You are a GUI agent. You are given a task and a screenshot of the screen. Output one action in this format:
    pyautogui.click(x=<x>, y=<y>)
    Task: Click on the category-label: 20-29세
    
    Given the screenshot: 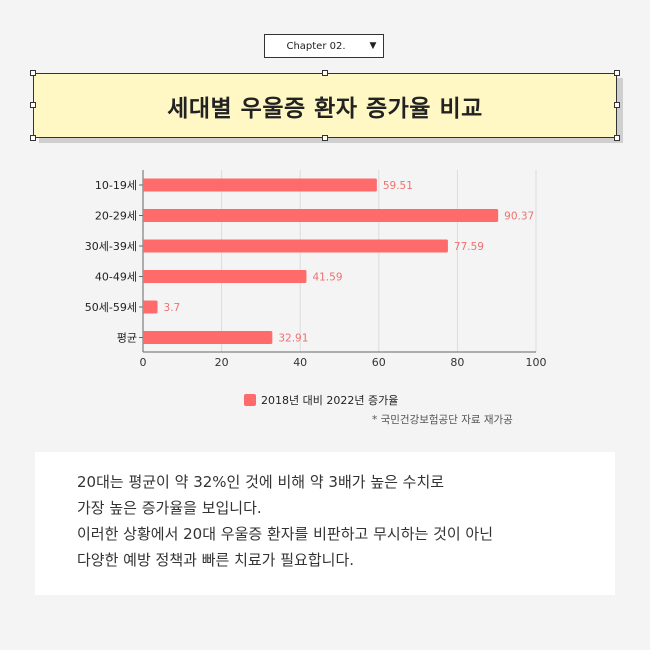 What is the action you would take?
    pyautogui.click(x=116, y=216)
    